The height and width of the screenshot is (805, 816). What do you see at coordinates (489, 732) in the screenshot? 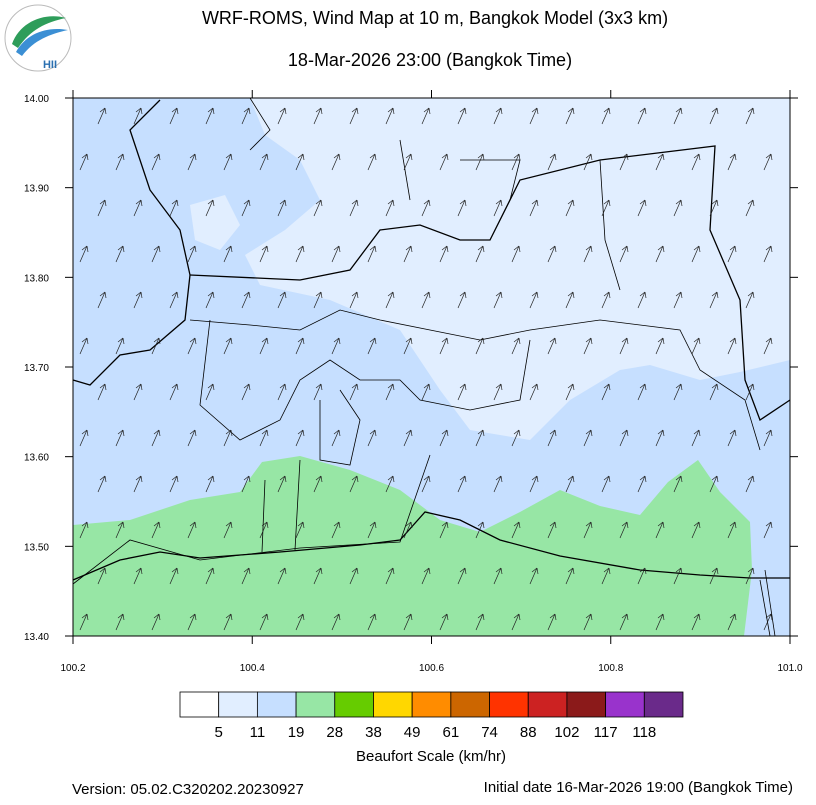
I see `colorbar-label: 74` at bounding box center [489, 732].